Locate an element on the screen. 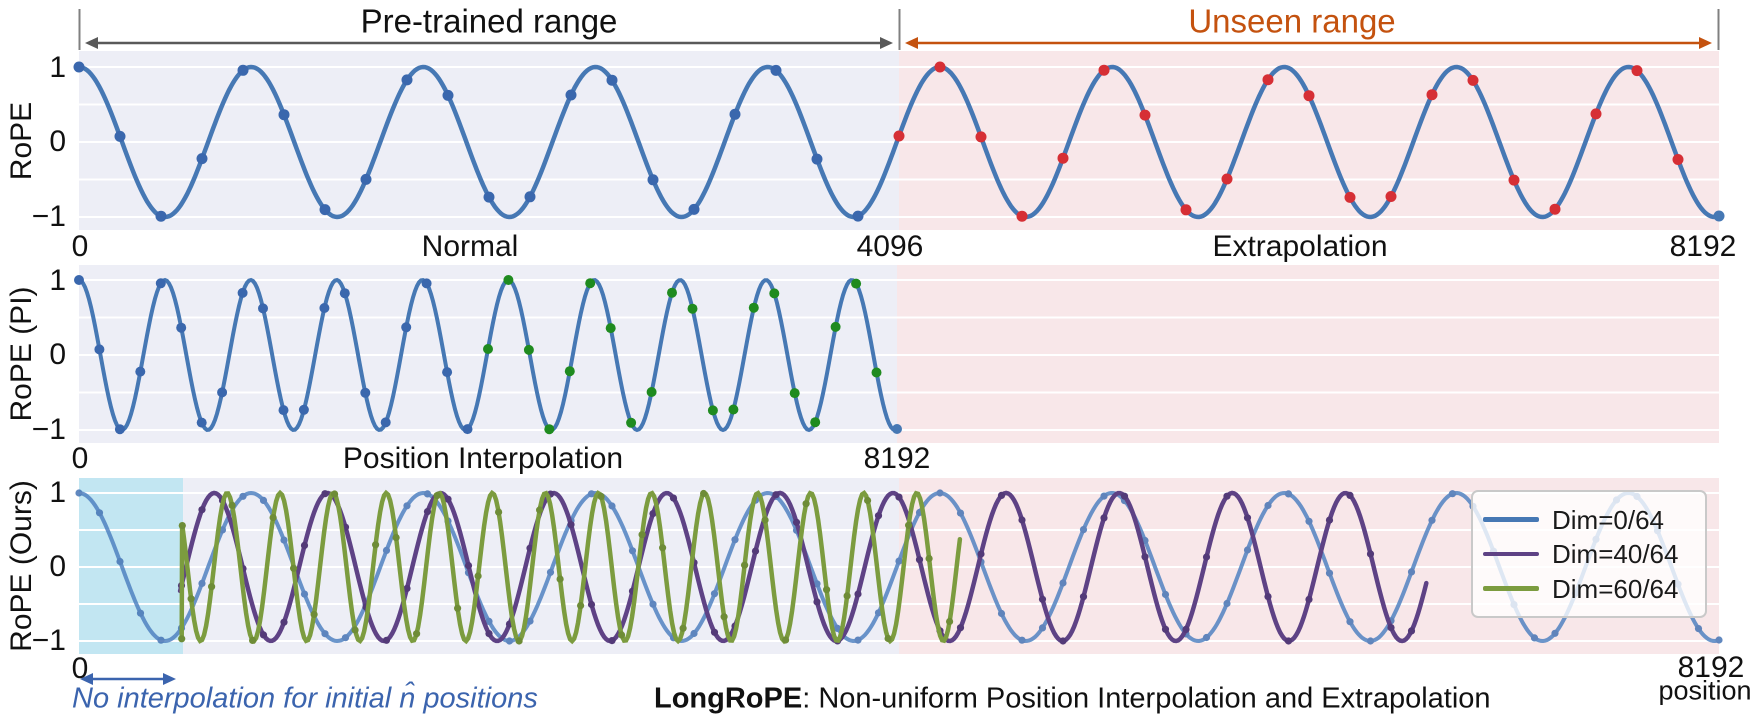 The height and width of the screenshot is (726, 1764). rope-pi-series-dim0-pi is located at coordinates (488, 355).